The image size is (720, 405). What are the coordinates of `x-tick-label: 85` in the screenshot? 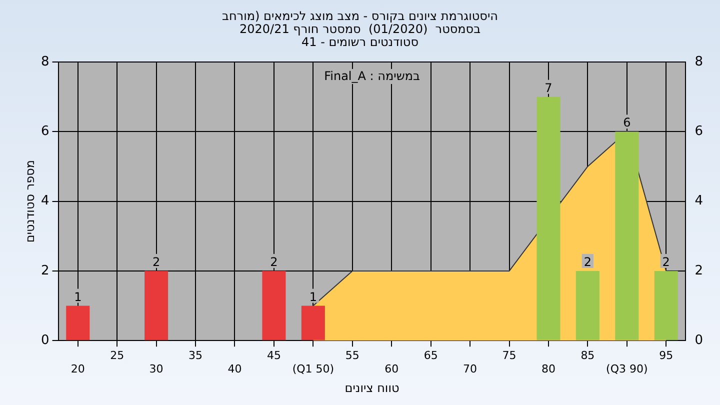 It's located at (587, 355).